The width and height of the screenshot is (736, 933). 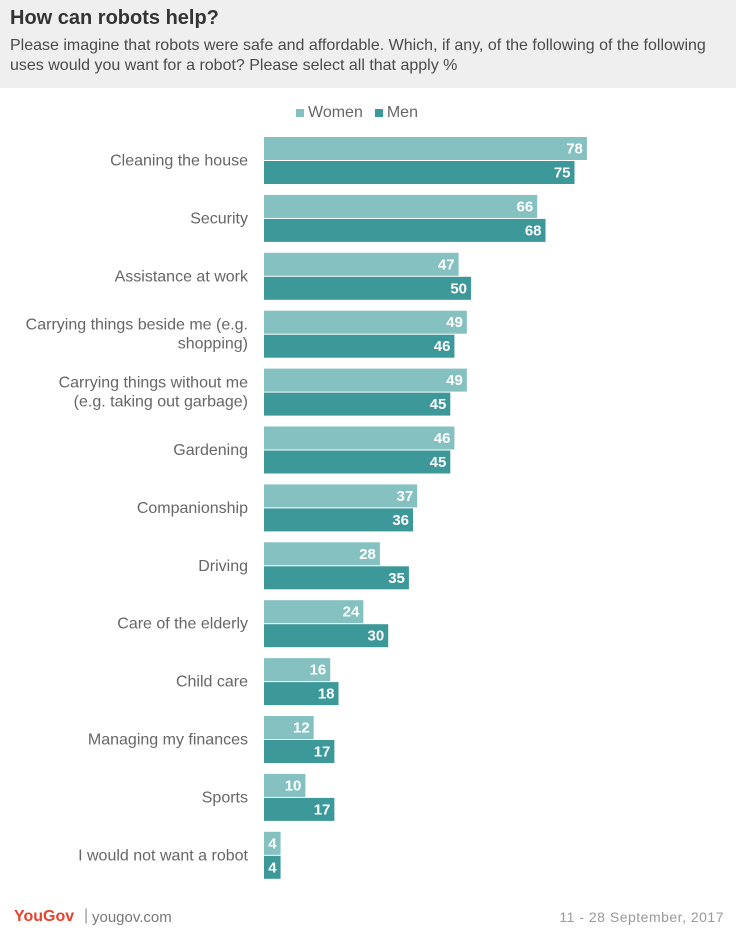 What do you see at coordinates (192, 508) in the screenshot?
I see `category-label: Companionship` at bounding box center [192, 508].